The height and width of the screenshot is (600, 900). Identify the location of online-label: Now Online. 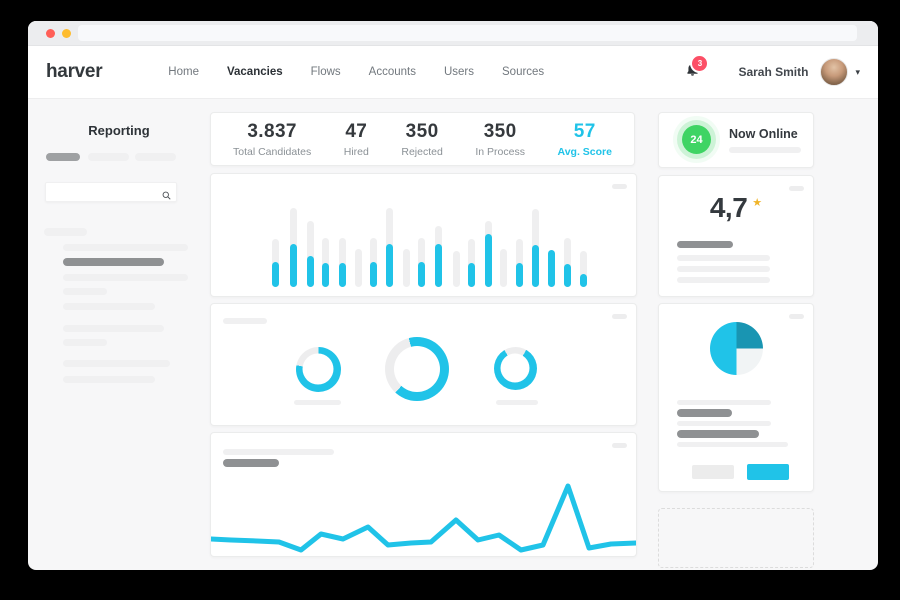
(763, 134).